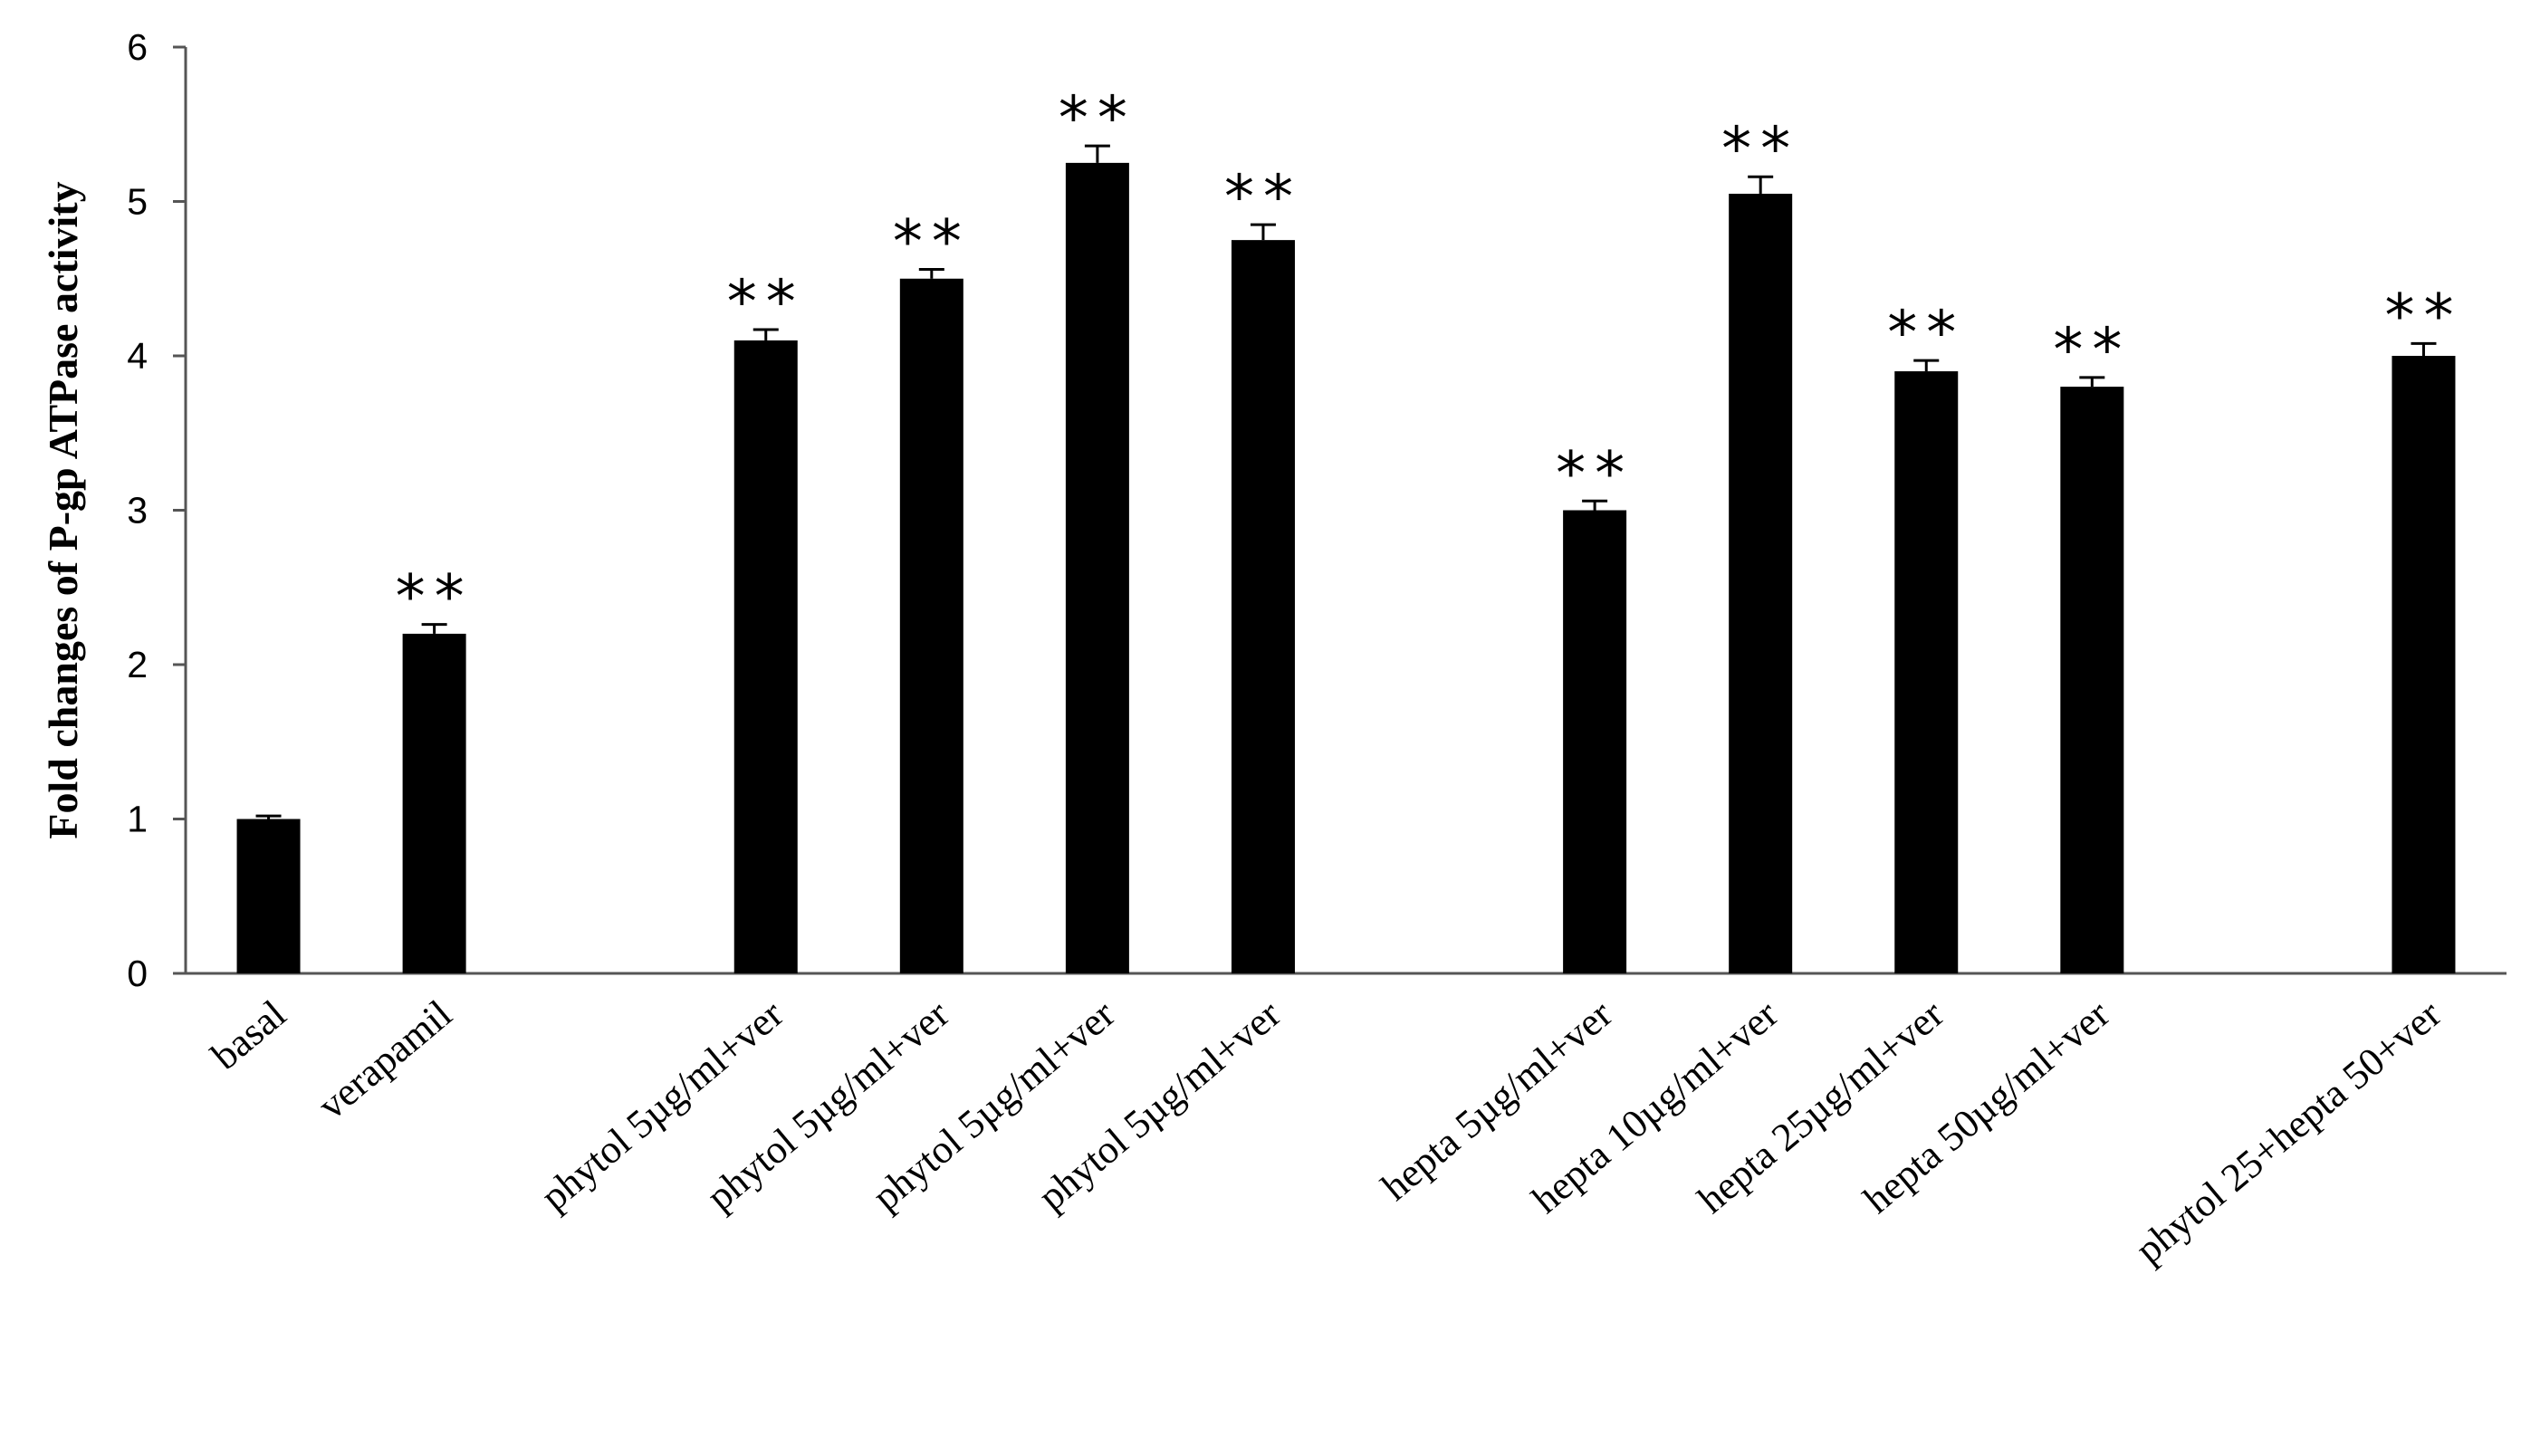  I want to click on y-axis-ticks: 0 1 2 3 4 5 6, so click(156, 510).